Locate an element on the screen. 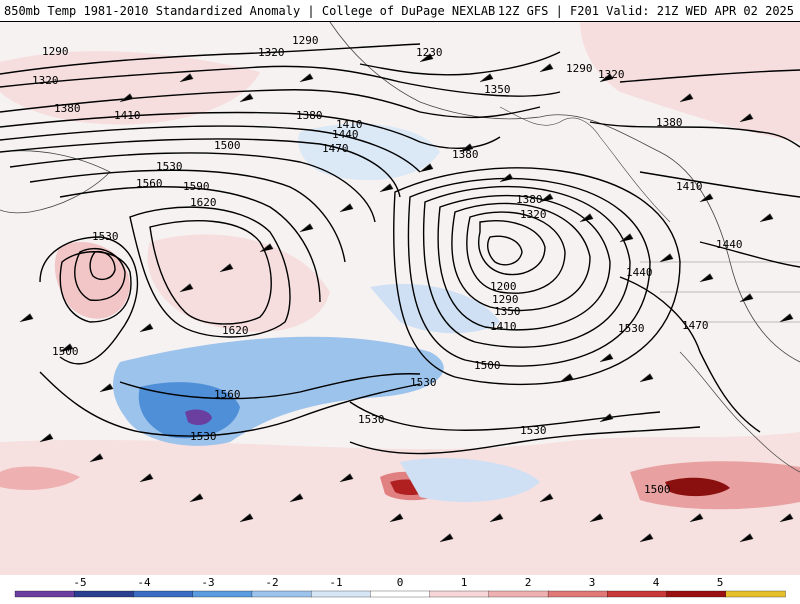 Image resolution: width=800 pixels, height=604 pixels. colorbar-ticks: -5 -4 -3 -2 -1 0 1 2 3 4 5 is located at coordinates (398, 582).